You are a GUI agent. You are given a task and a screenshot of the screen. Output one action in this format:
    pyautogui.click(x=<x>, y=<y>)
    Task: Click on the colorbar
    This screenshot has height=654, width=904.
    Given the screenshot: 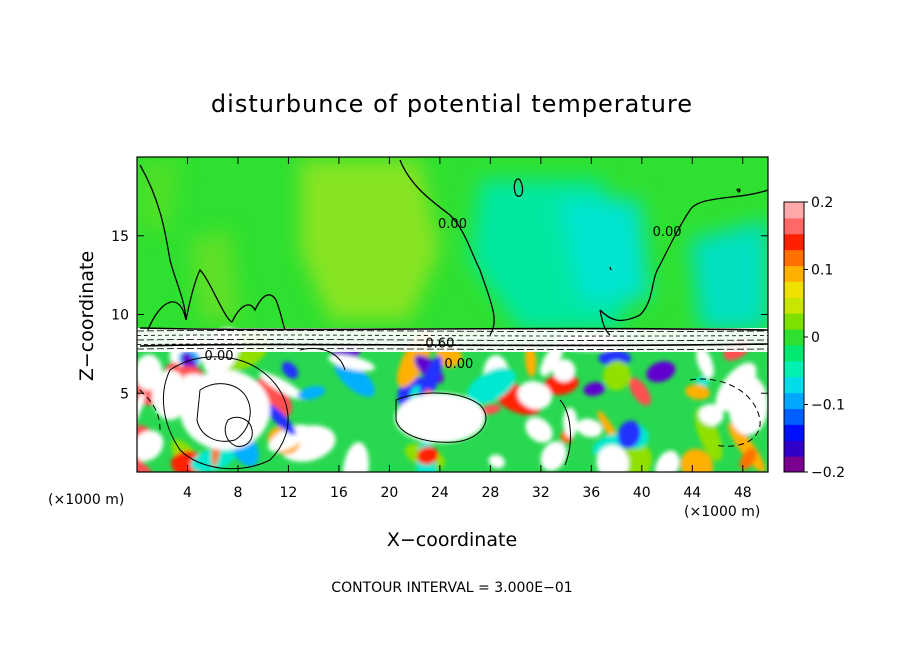 What is the action you would take?
    pyautogui.click(x=794, y=337)
    